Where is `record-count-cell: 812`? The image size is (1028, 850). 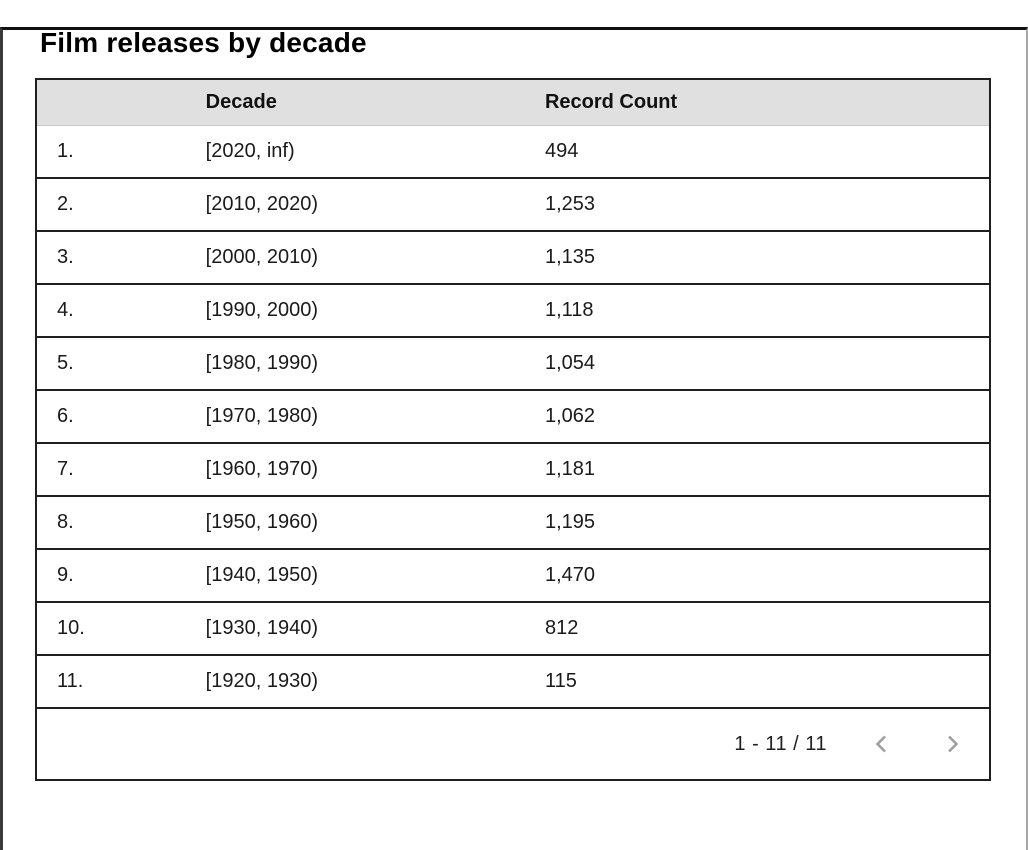
record-count-cell: 812 is located at coordinates (767, 628).